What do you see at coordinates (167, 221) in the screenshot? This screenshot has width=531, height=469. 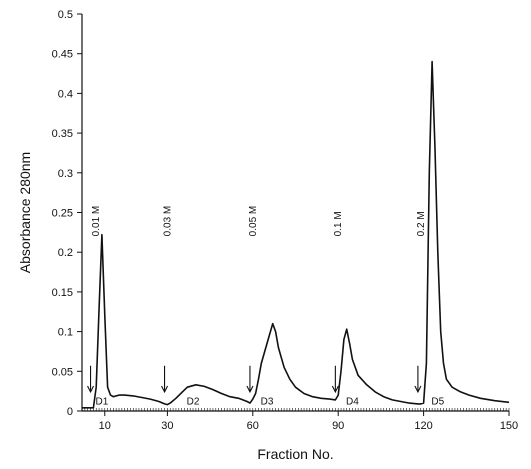 I see `step-concentration-label: 0.03 M` at bounding box center [167, 221].